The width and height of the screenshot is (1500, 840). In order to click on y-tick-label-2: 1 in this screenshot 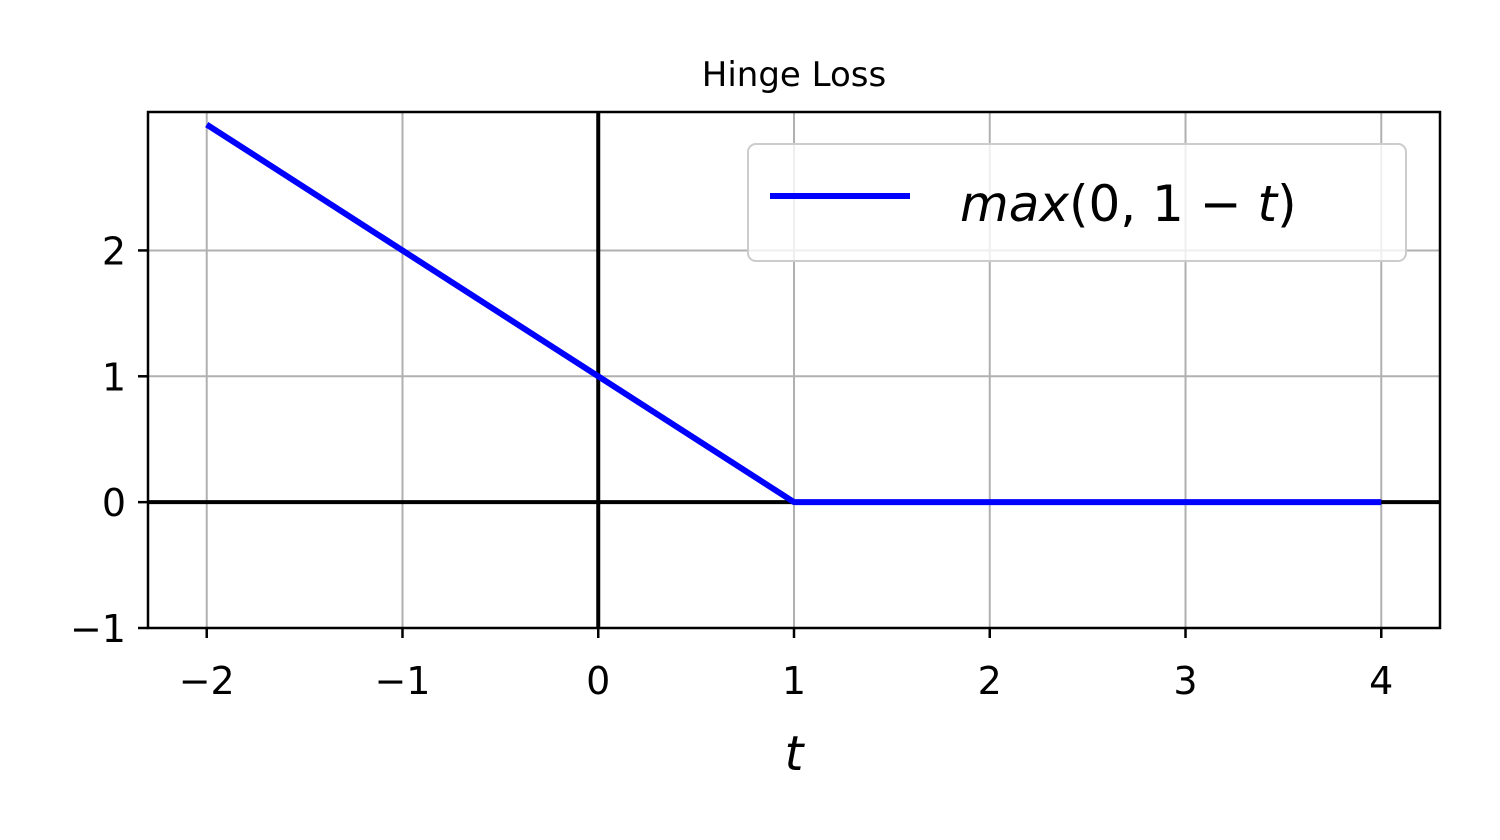, I will do `click(114, 377)`.